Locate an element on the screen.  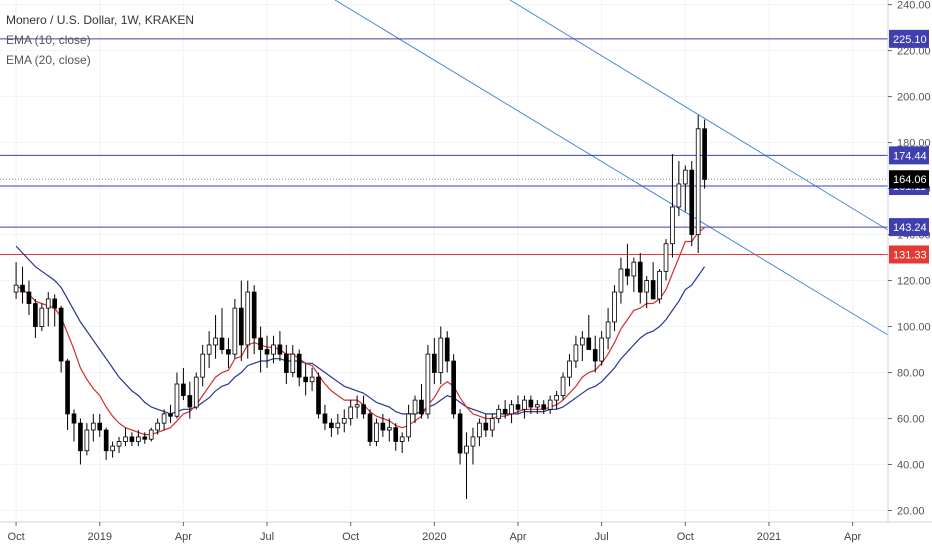
legend-ema20: EMA (20, close) is located at coordinates (48, 60).